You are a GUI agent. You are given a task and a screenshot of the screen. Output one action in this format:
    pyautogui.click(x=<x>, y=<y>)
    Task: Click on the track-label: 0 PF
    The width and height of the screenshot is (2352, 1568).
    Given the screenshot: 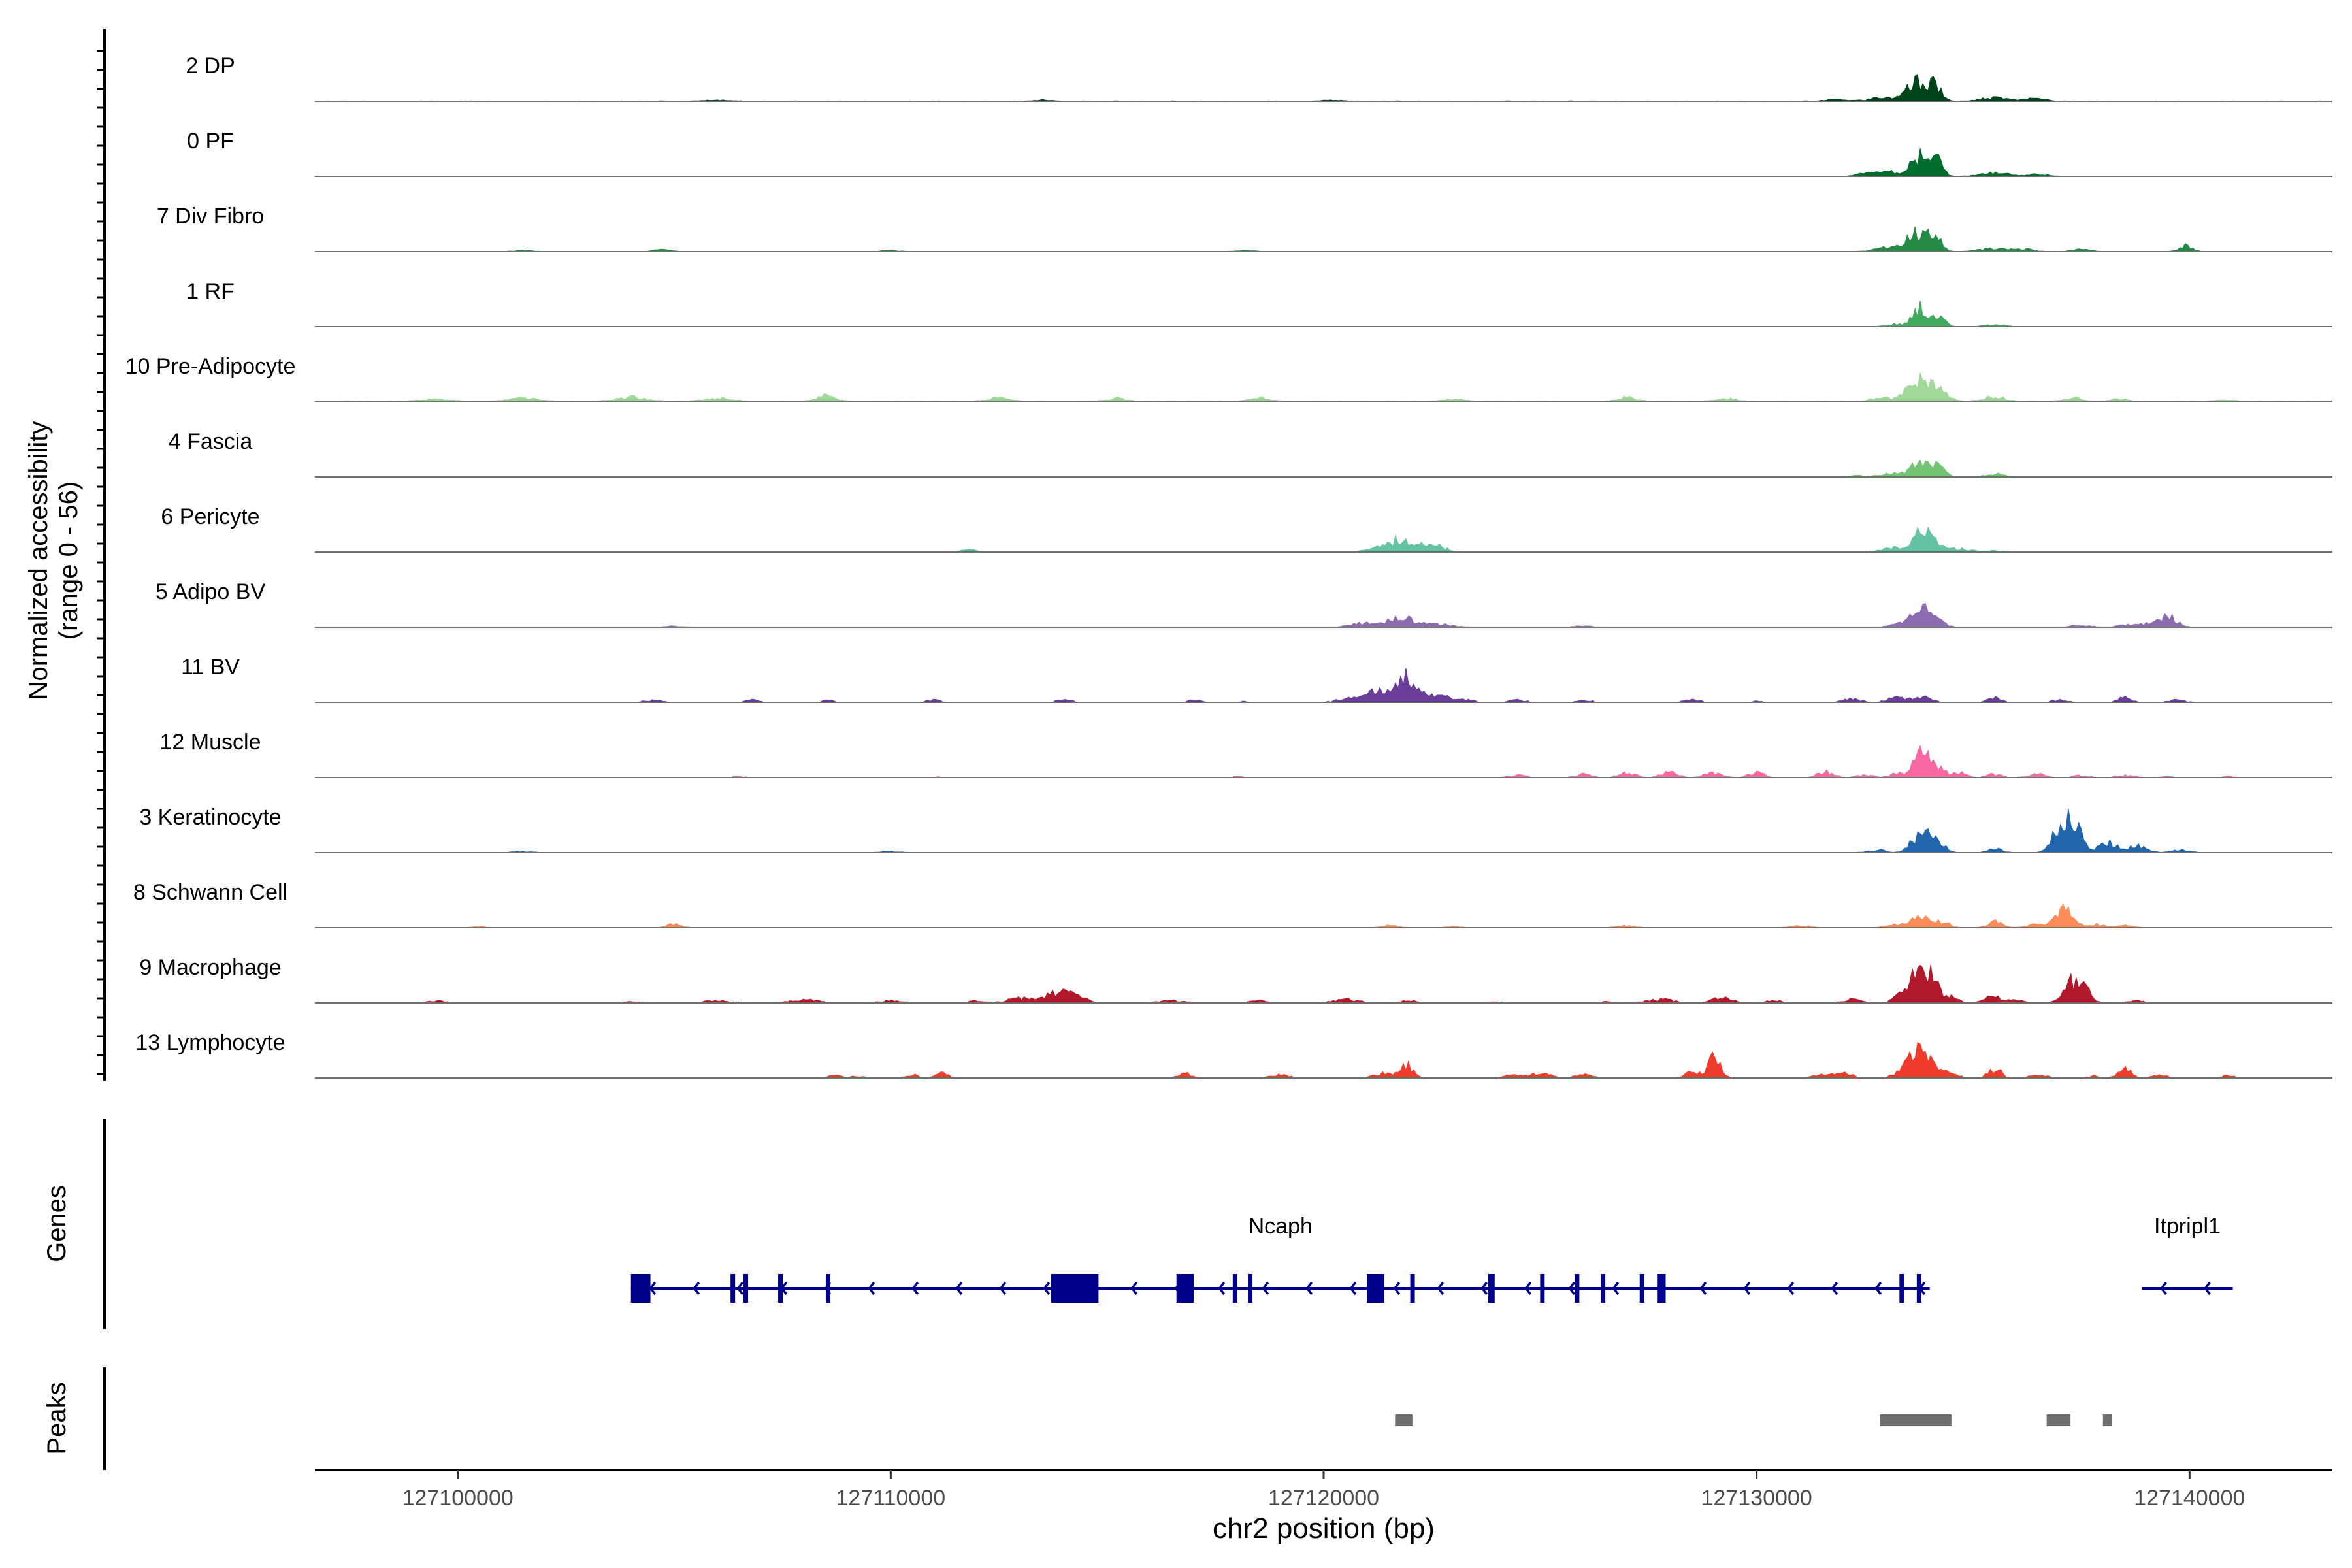 What is the action you would take?
    pyautogui.click(x=210, y=141)
    